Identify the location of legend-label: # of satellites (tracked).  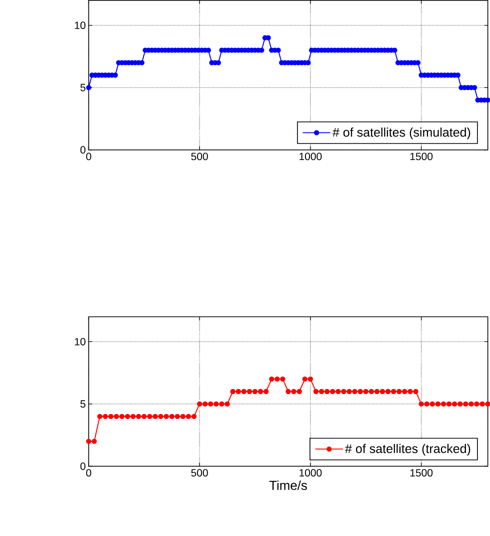
(407, 450).